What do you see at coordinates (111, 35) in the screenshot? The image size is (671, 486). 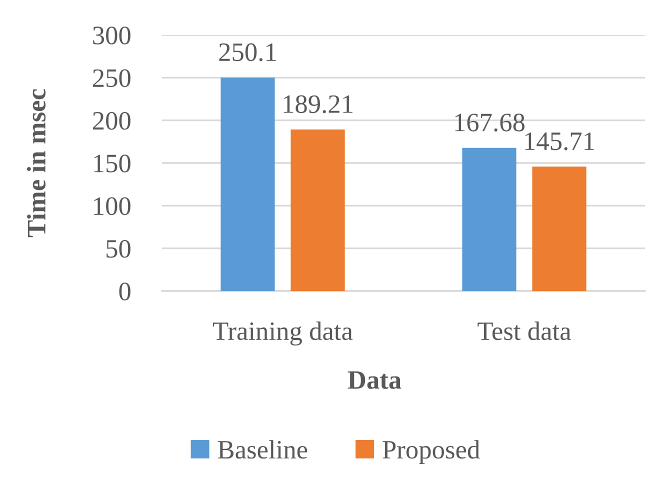 I see `y-tick-label: 300` at bounding box center [111, 35].